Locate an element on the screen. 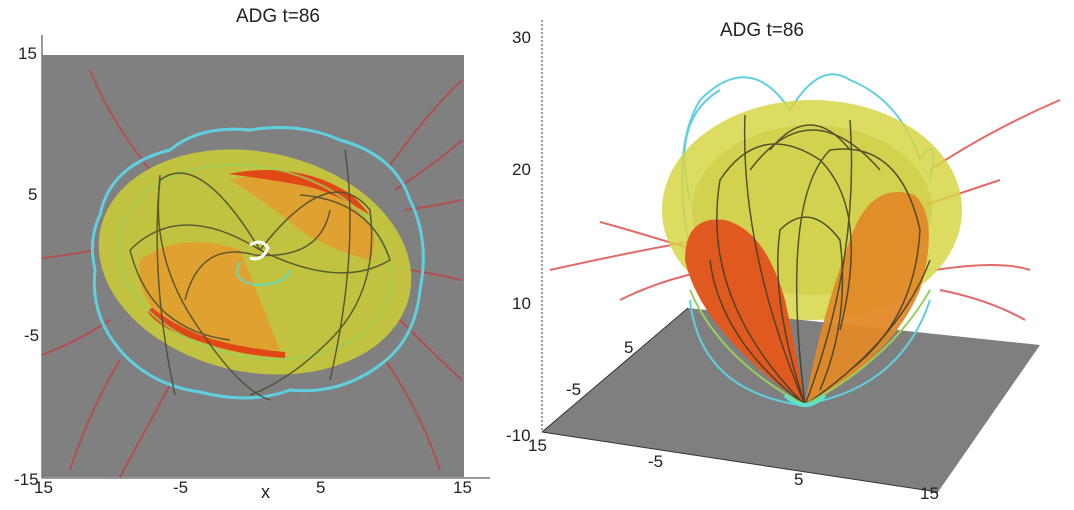 Image resolution: width=1074 pixels, height=510 pixels. x-axis-line is located at coordinates (740, 462).